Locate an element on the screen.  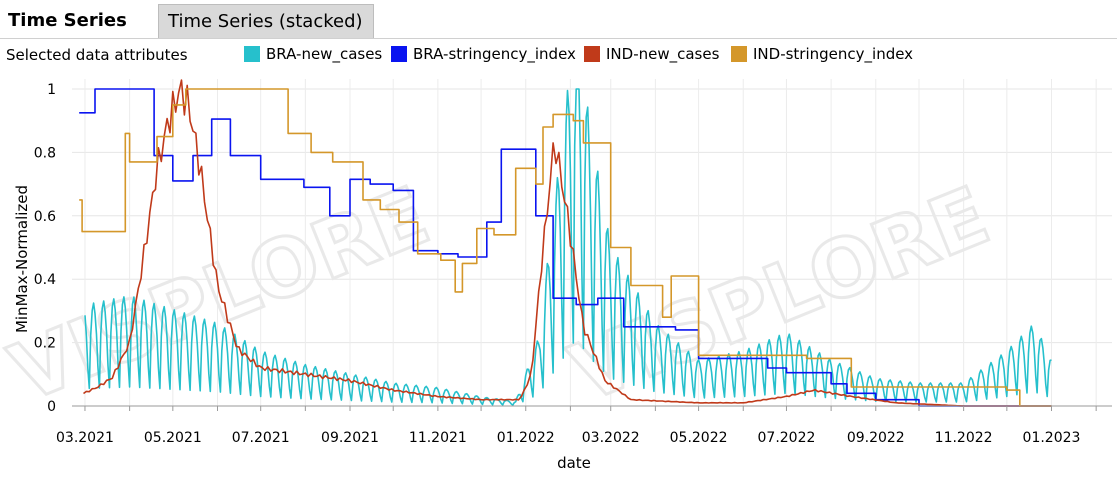
legend-label-bra-new-cases: BRA-new_cases is located at coordinates (324, 54).